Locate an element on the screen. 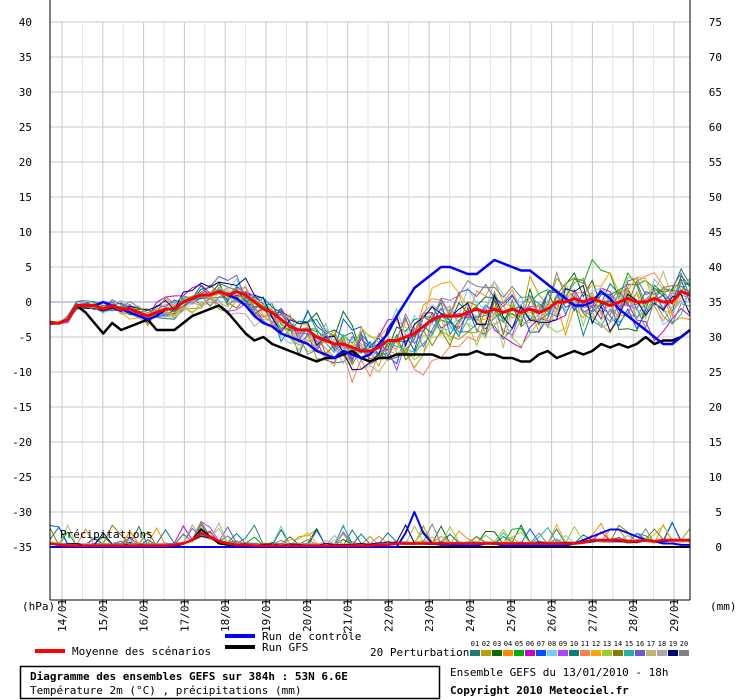 The height and width of the screenshot is (700, 740). perturbation-legend-id: 11 is located at coordinates (585, 644).